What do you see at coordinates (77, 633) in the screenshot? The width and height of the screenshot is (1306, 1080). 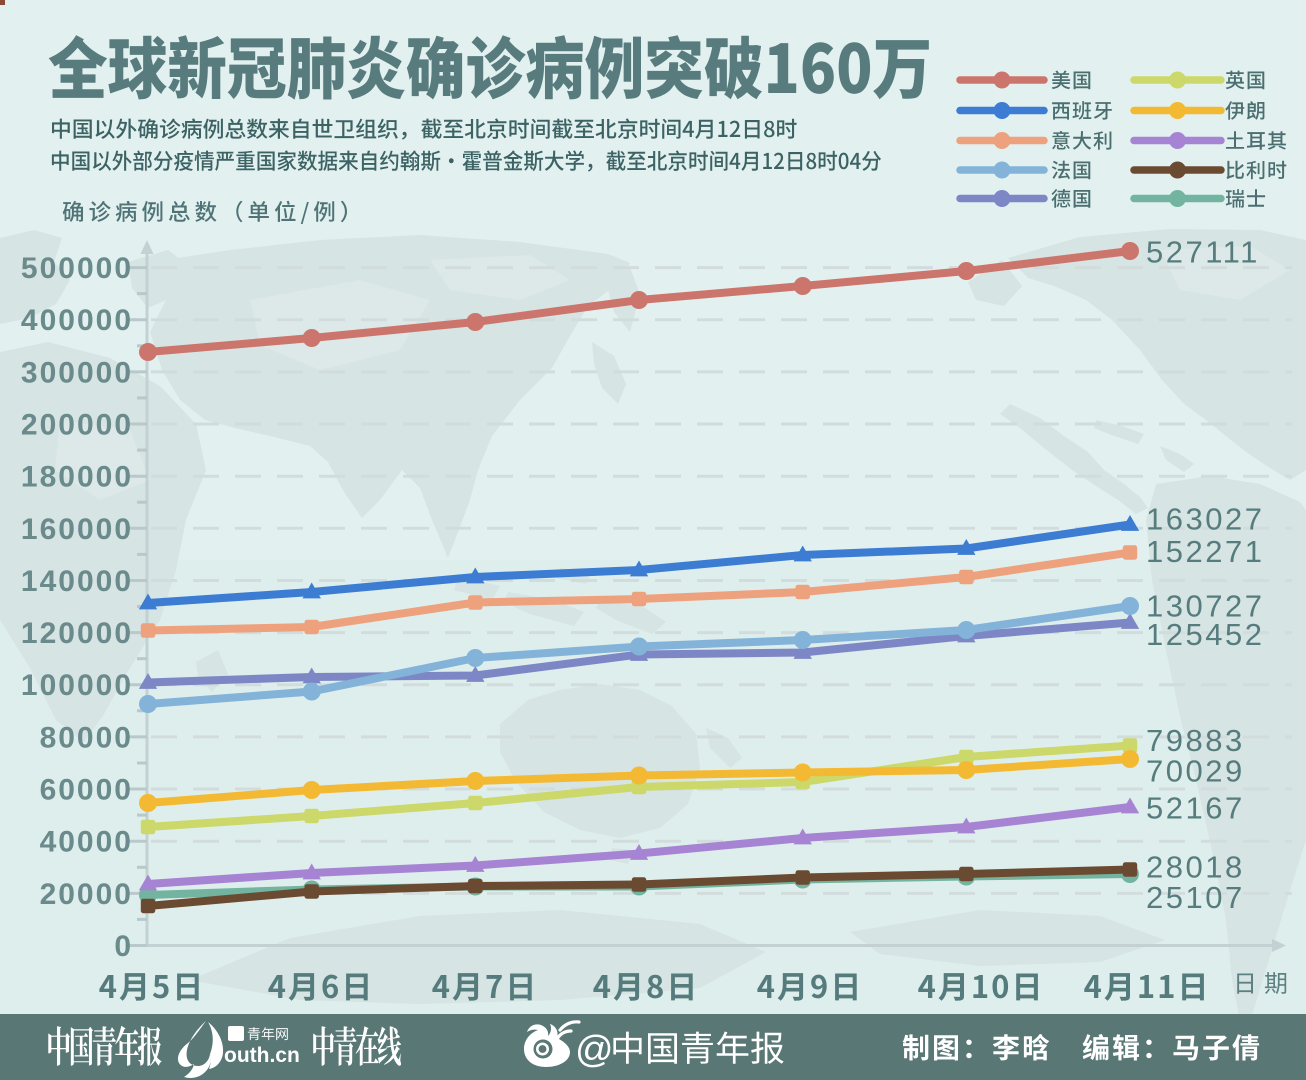 I see `svg-text: 120000` at bounding box center [77, 633].